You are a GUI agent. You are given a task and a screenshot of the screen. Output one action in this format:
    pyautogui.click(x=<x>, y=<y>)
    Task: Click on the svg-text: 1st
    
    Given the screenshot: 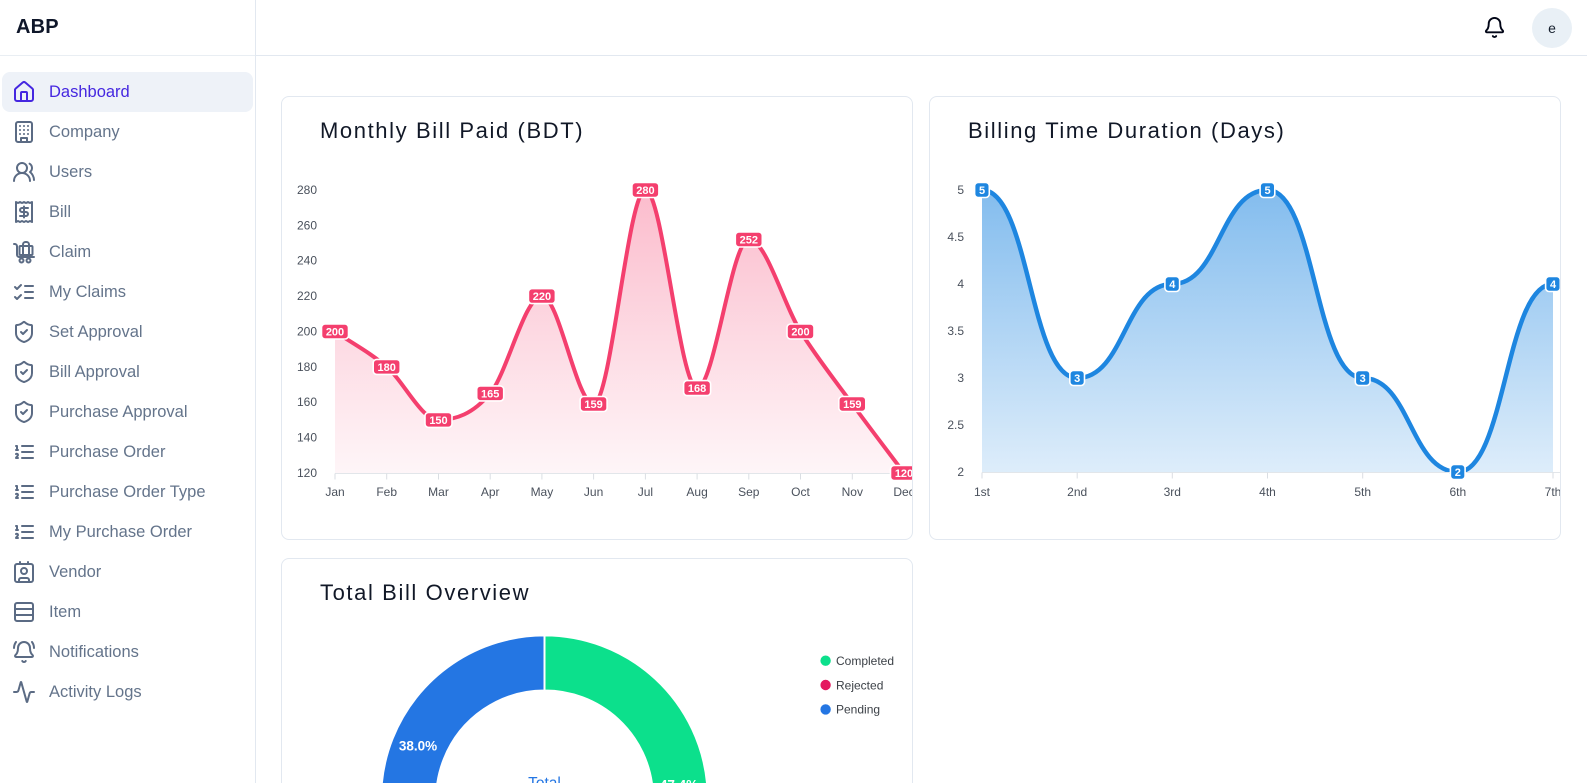 What is the action you would take?
    pyautogui.click(x=982, y=492)
    